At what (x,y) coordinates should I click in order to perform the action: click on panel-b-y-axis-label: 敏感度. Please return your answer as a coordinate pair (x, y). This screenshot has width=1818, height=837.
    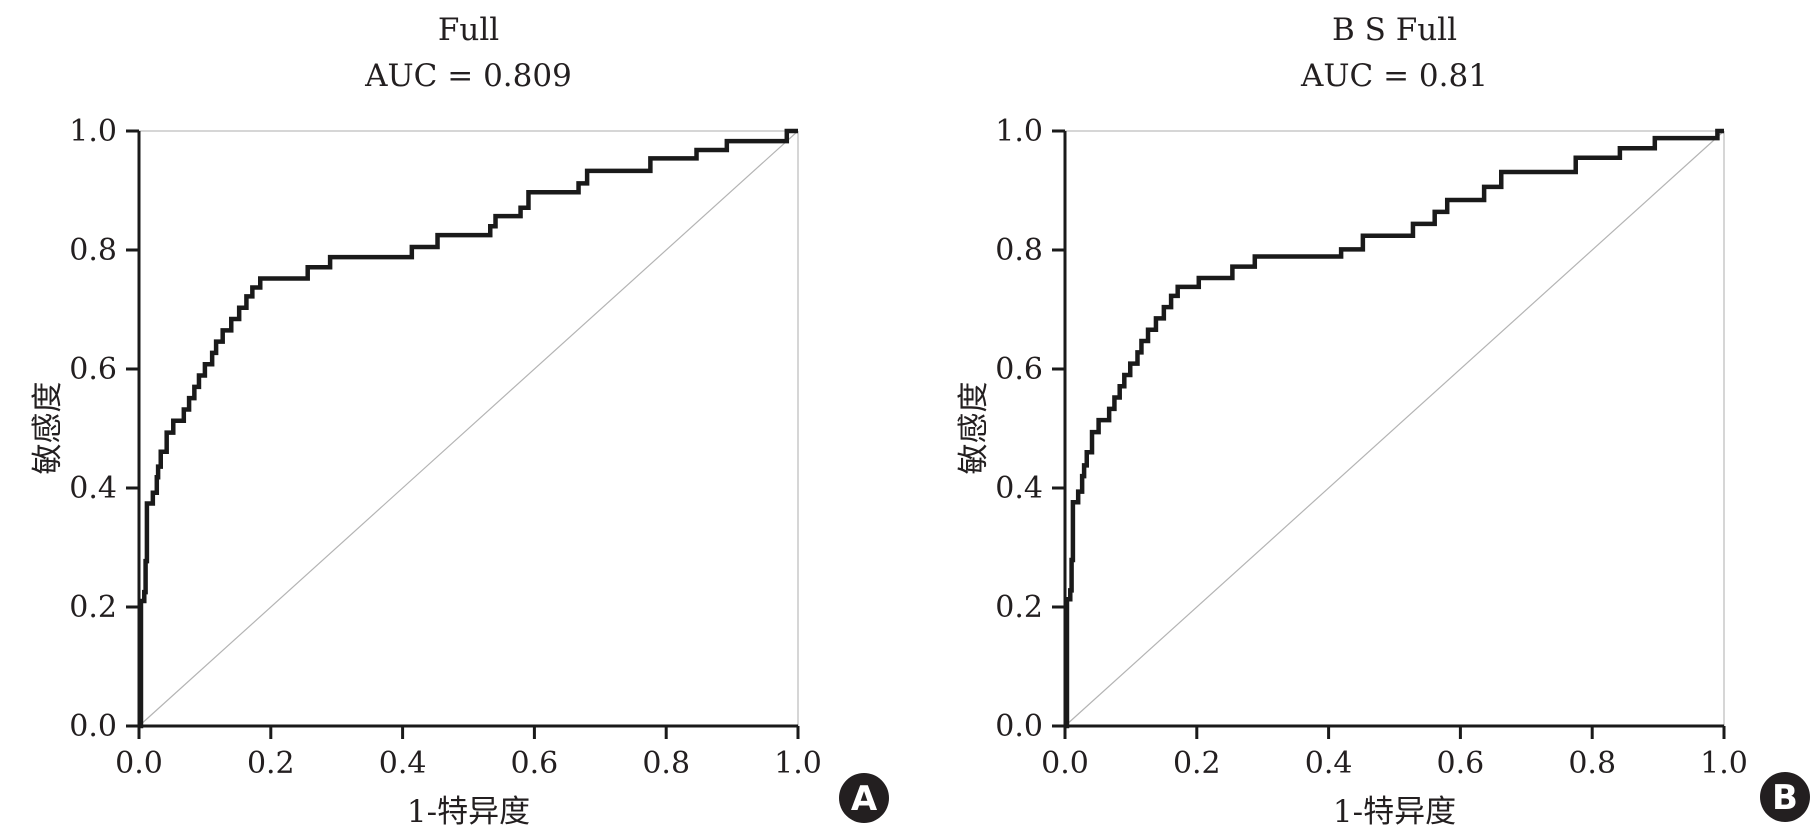
    Looking at the image, I should click on (974, 428).